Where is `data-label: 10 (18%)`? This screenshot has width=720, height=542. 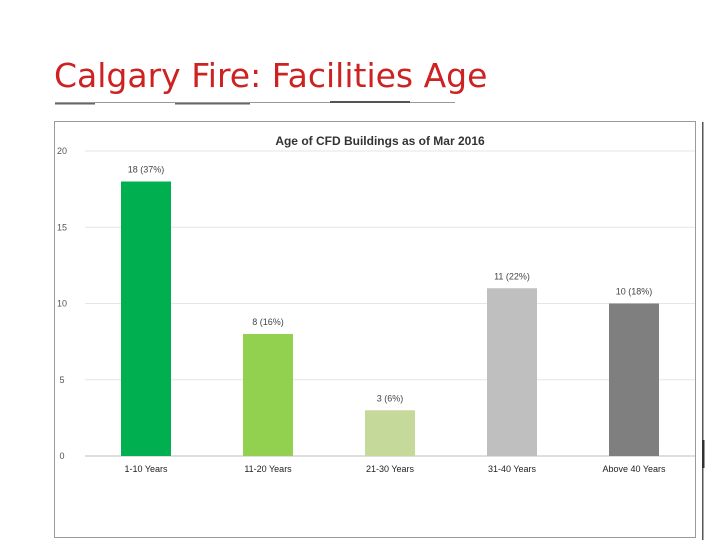 data-label: 10 (18%) is located at coordinates (634, 292).